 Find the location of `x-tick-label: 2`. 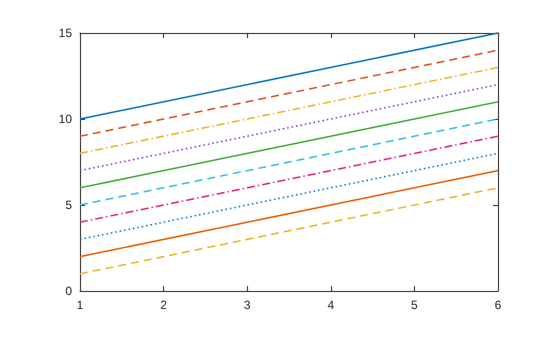

x-tick-label: 2 is located at coordinates (164, 305).